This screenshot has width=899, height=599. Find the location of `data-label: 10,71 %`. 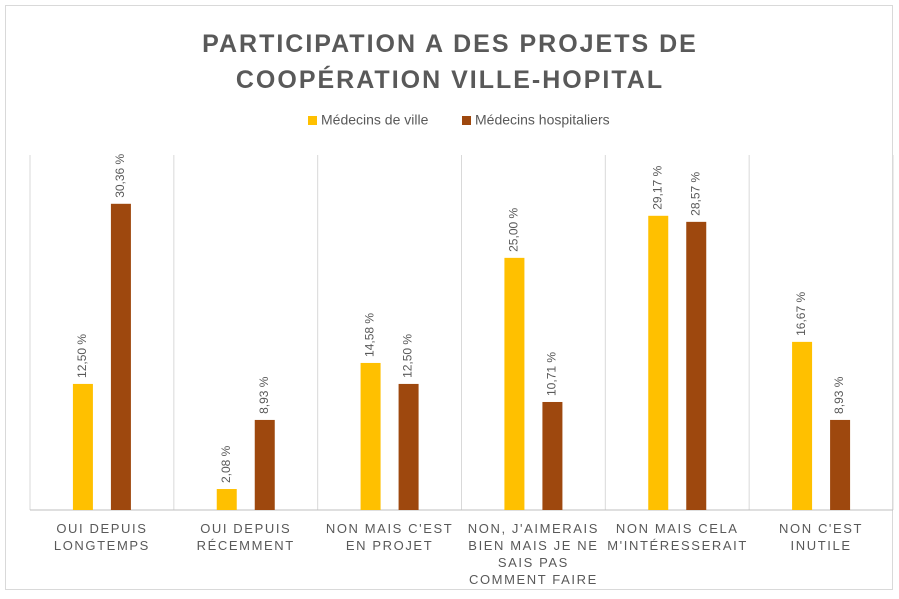

data-label: 10,71 % is located at coordinates (552, 374).